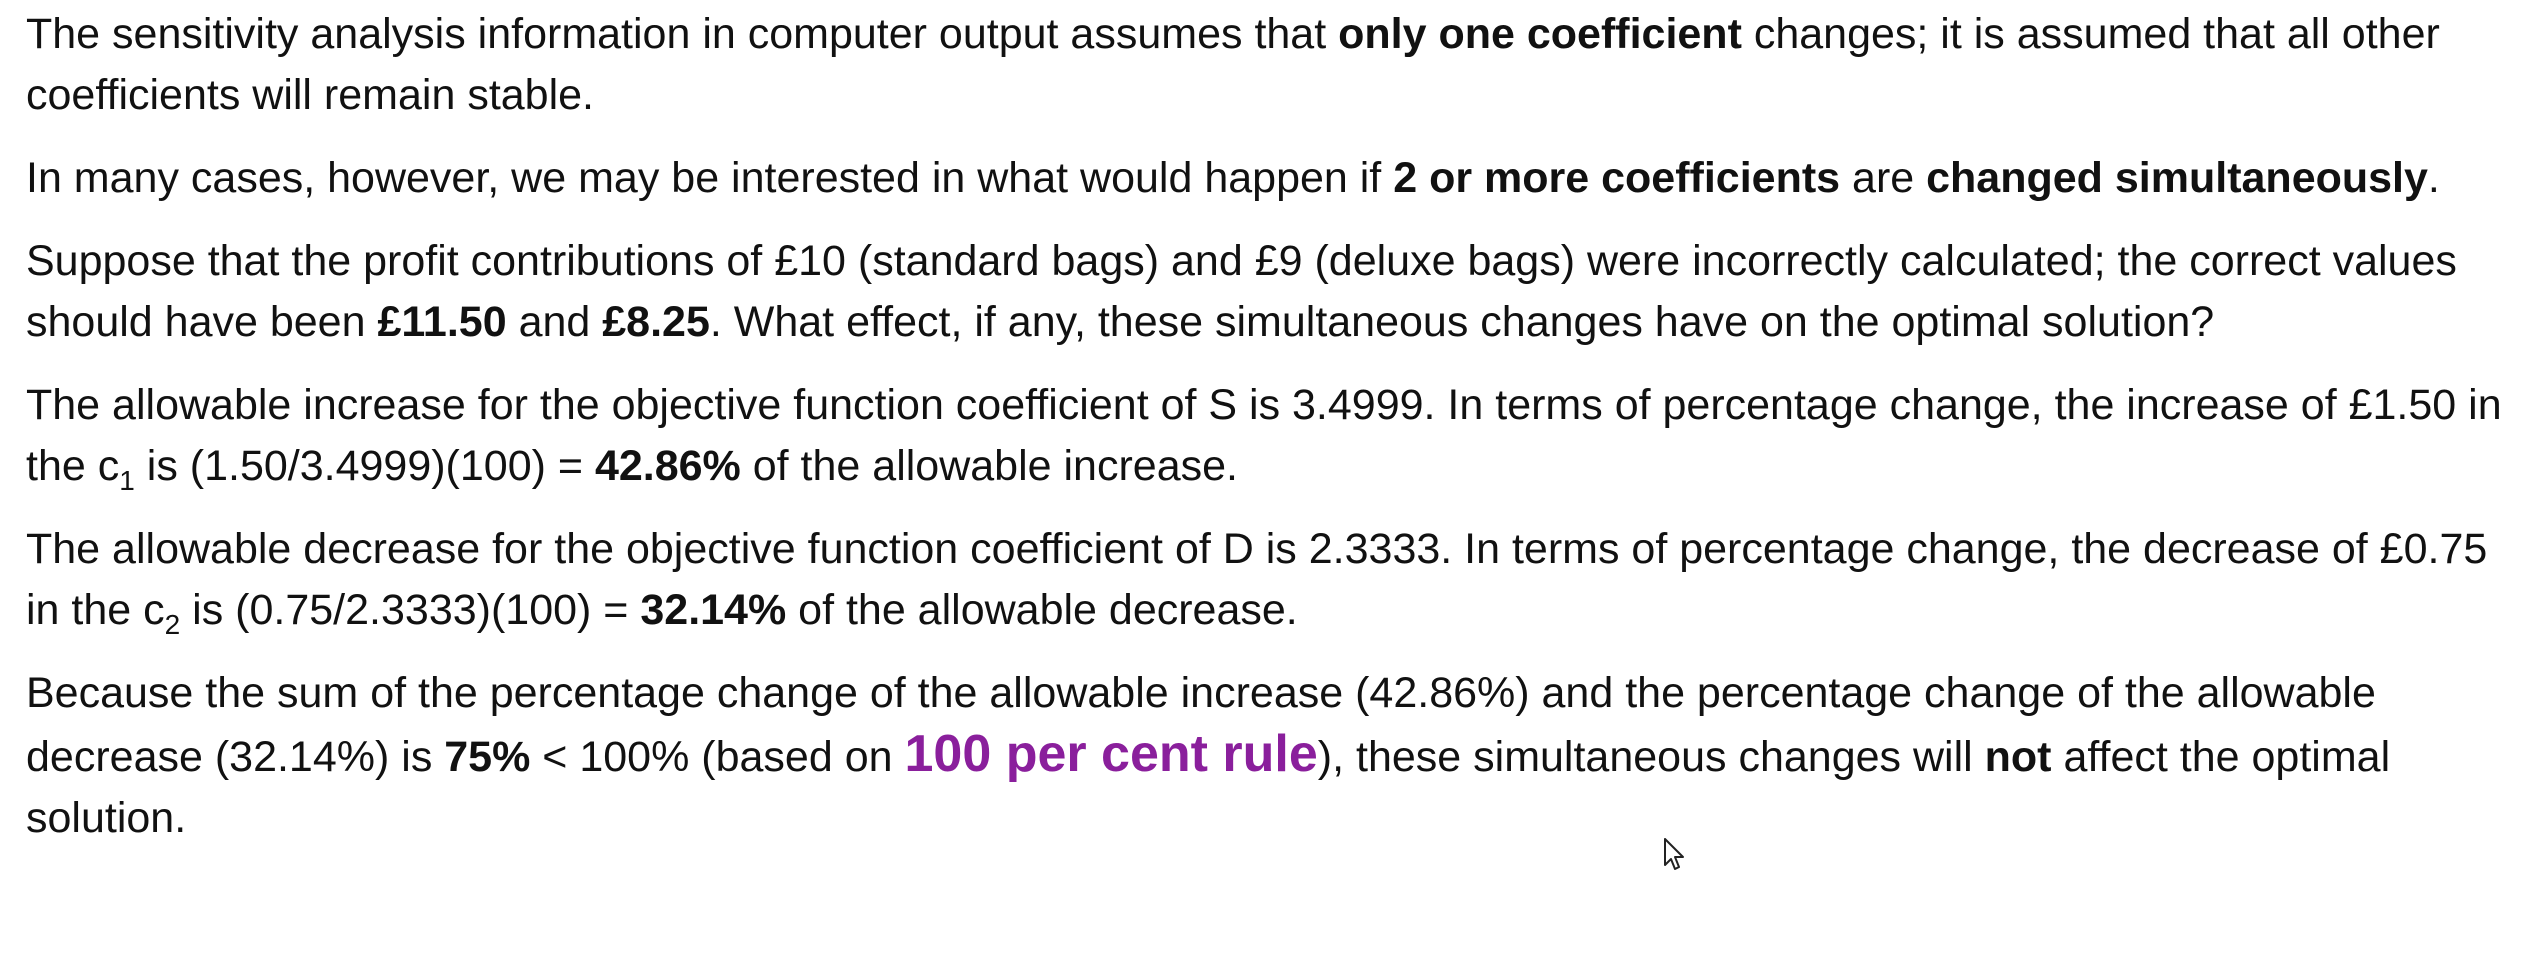 Image resolution: width=2534 pixels, height=954 pixels. What do you see at coordinates (667, 466) in the screenshot?
I see `bold-text: 42.86%` at bounding box center [667, 466].